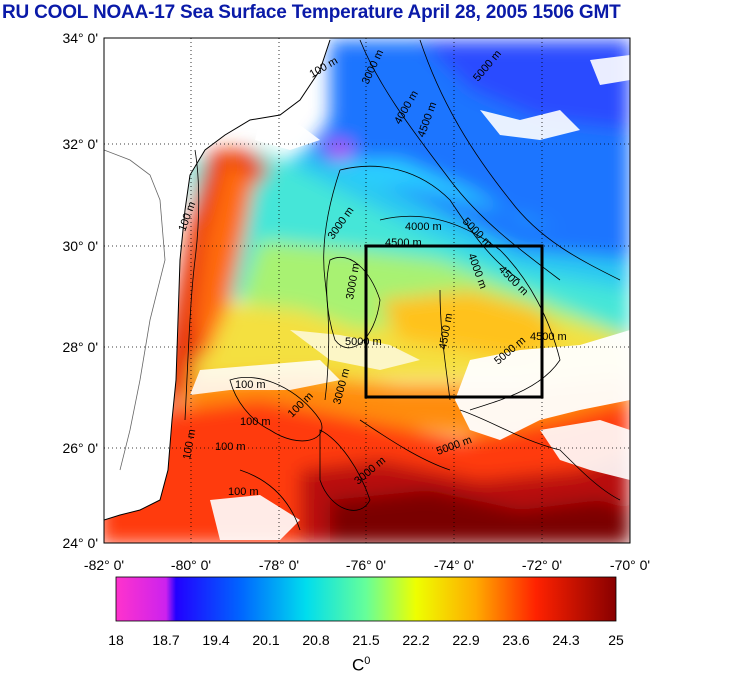 Image resolution: width=736 pixels, height=680 pixels. What do you see at coordinates (116, 640) in the screenshot?
I see `colorbar-tick: 18` at bounding box center [116, 640].